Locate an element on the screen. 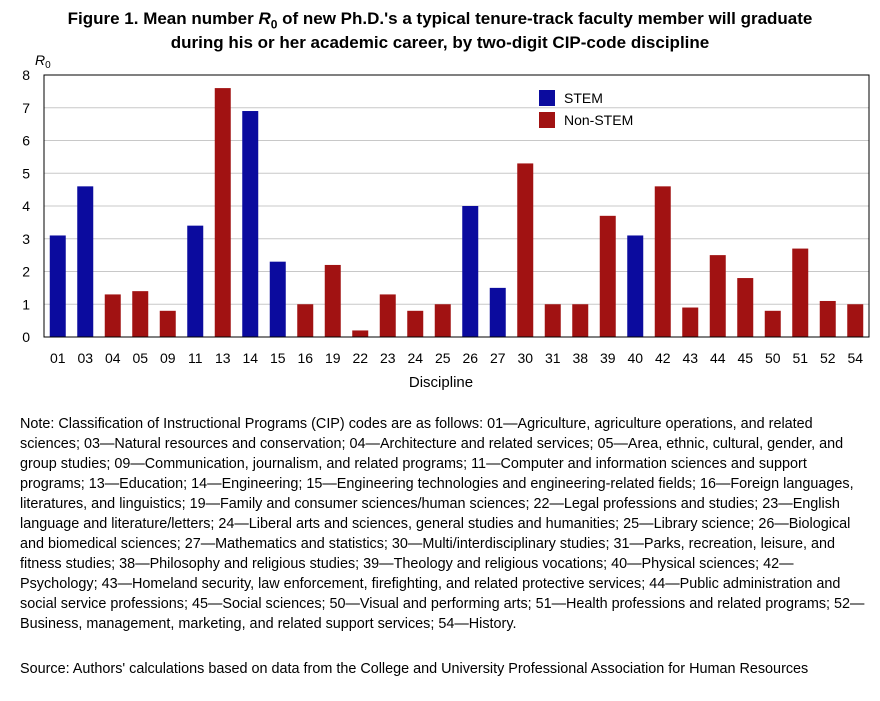 This screenshot has width=880, height=701. legend-label: STEM is located at coordinates (583, 98).